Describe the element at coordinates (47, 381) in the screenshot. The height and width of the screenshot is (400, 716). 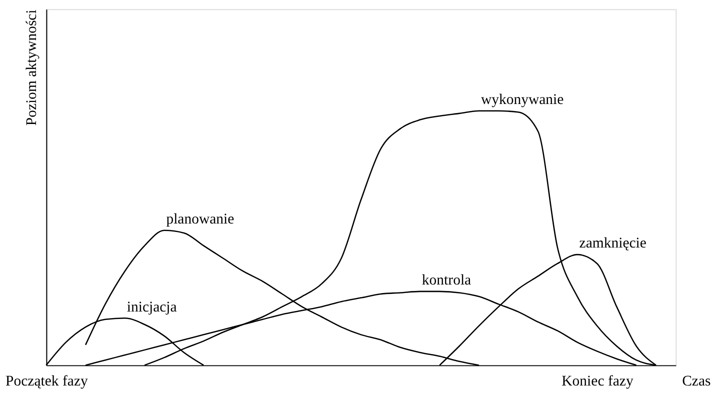
I see `x-tick-label: Początek fazy` at that location.